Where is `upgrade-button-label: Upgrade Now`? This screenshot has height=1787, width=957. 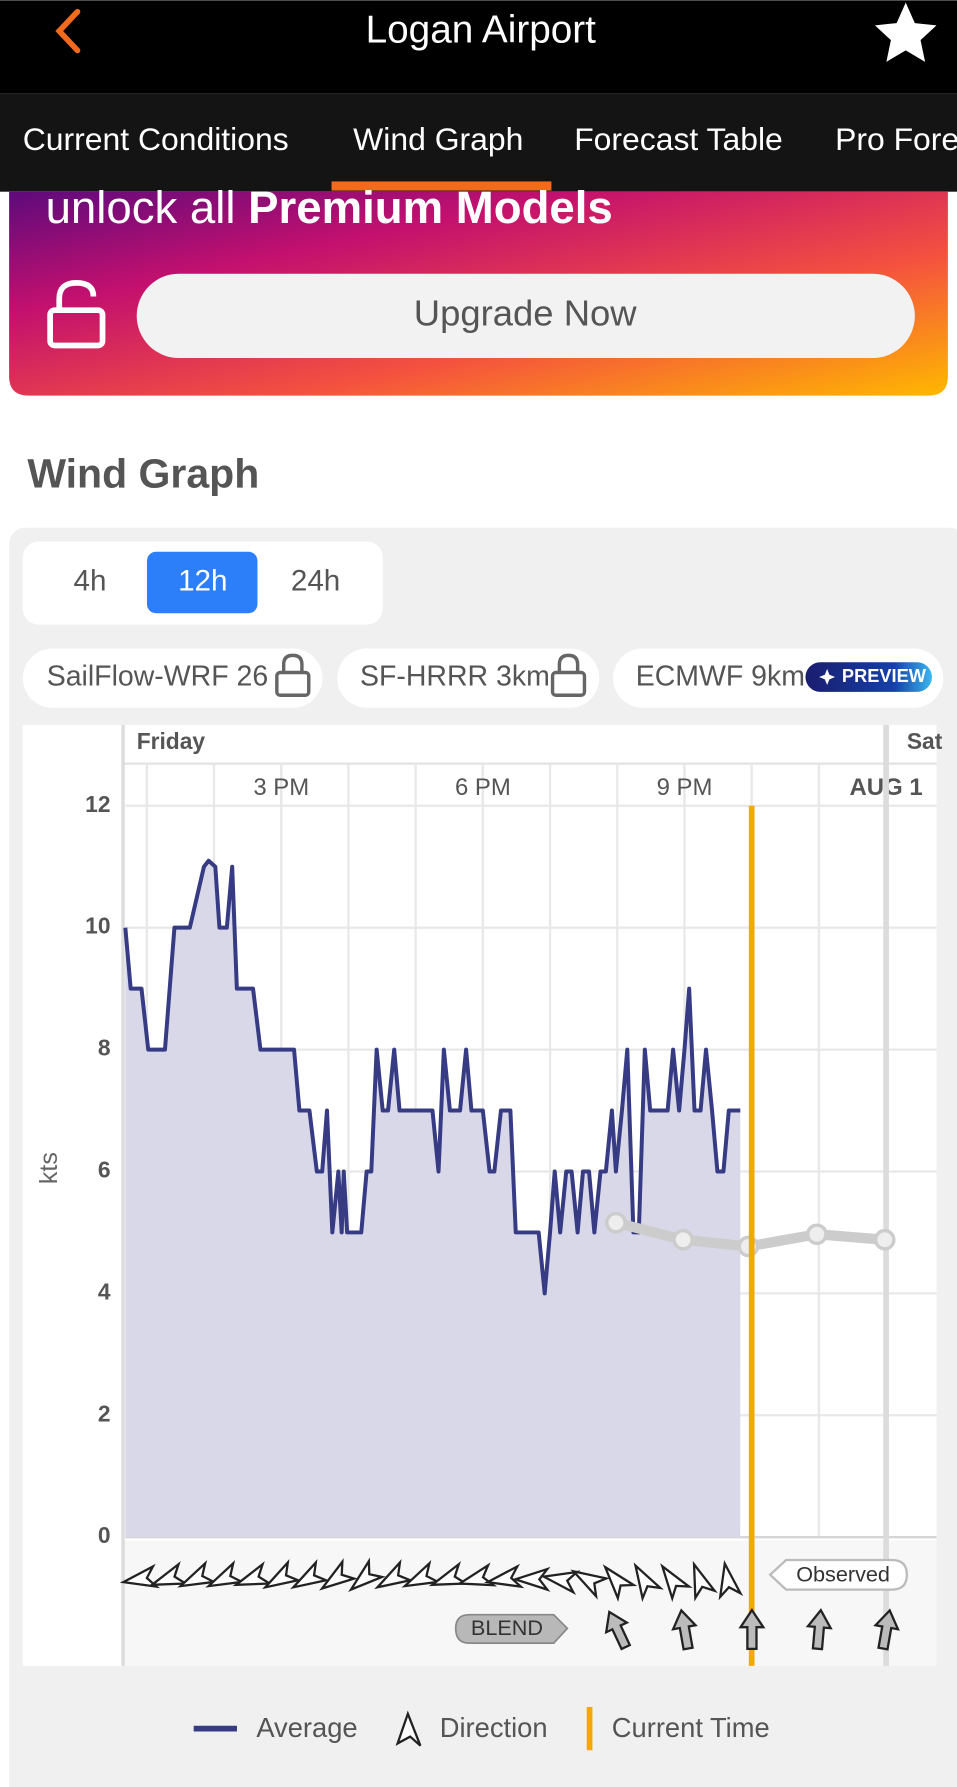
upgrade-button-label: Upgrade Now is located at coordinates (525, 313).